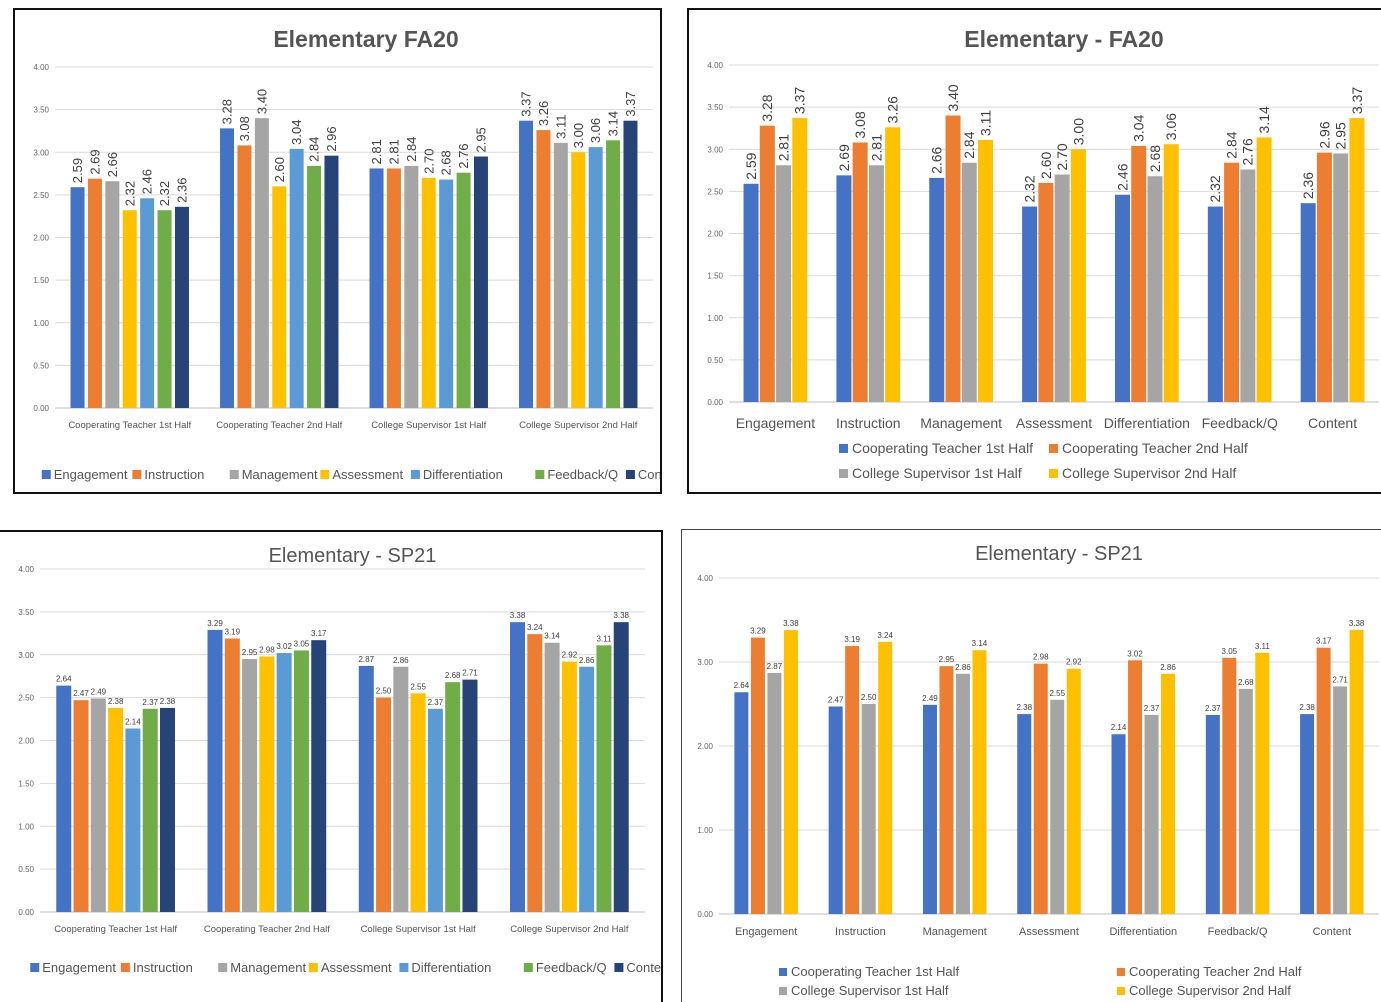  What do you see at coordinates (937, 473) in the screenshot?
I see `legend-label: College Supervisor 1st Half` at bounding box center [937, 473].